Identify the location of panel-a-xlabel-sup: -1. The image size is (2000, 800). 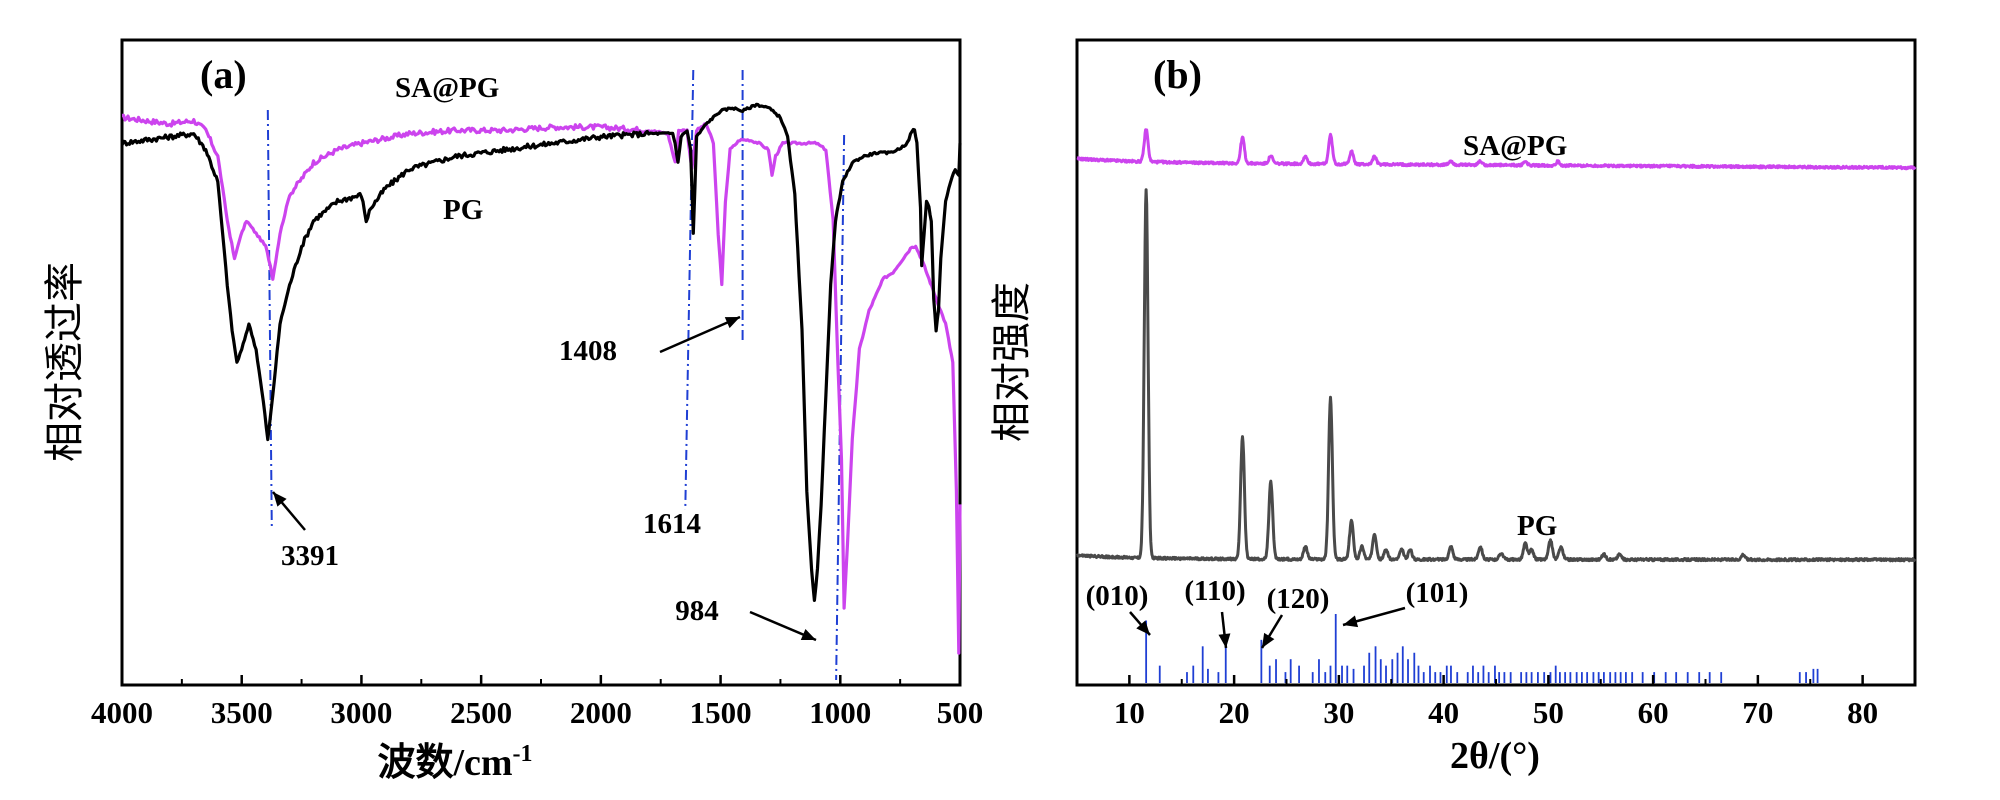
(523, 754).